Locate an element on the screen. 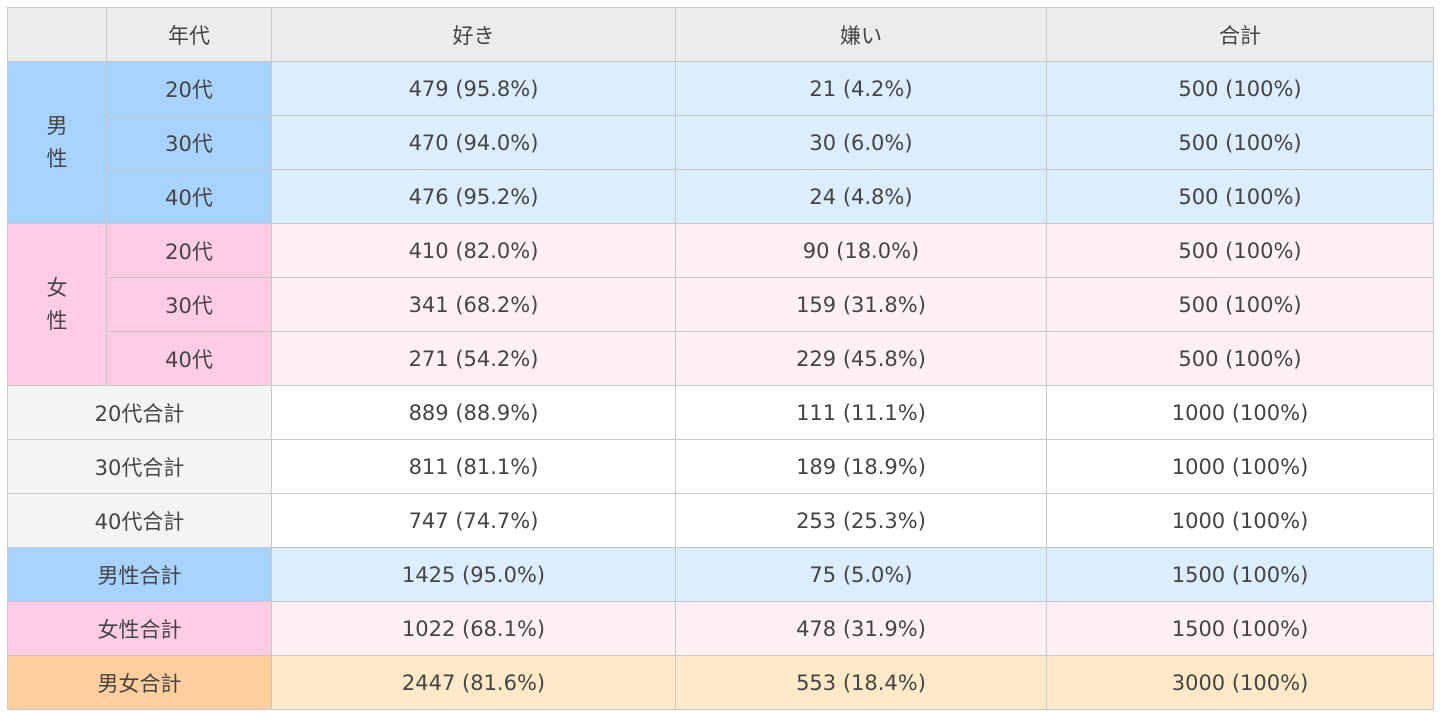 The image size is (1440, 723). header-row: 年代 好き 嫌い 合計 is located at coordinates (720, 34).